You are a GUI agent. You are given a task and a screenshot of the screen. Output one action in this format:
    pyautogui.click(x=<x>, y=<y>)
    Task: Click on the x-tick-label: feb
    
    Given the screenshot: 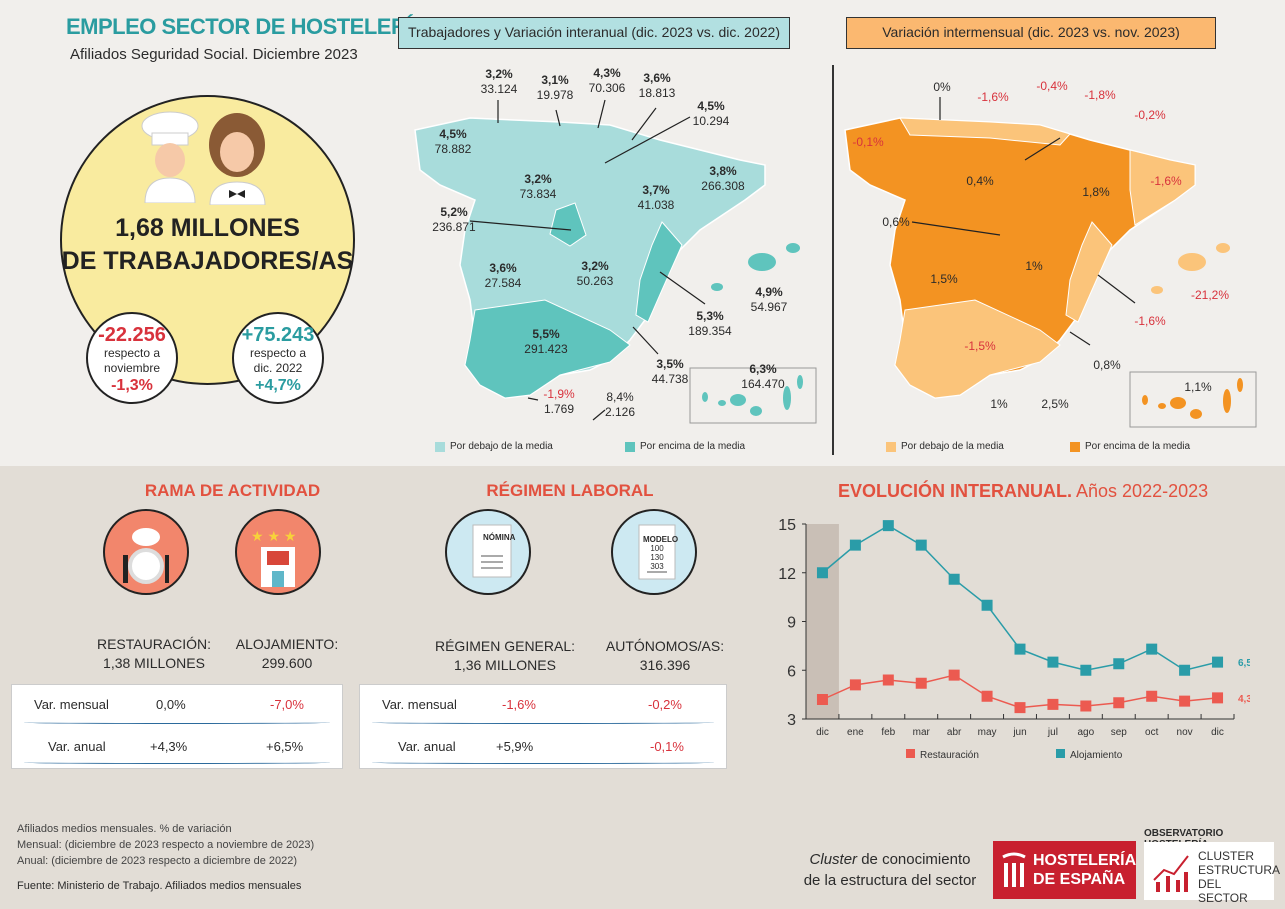 What is the action you would take?
    pyautogui.click(x=888, y=732)
    